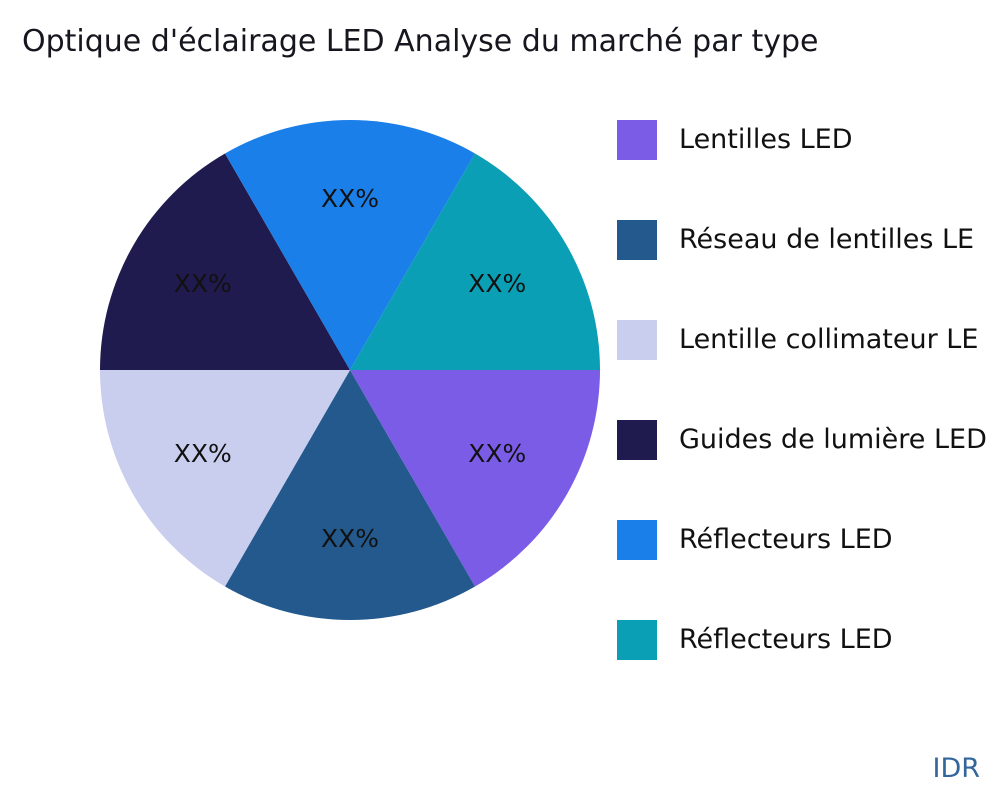 The image size is (1000, 800). I want to click on legend-item-0: Lentilles LED, so click(808, 140).